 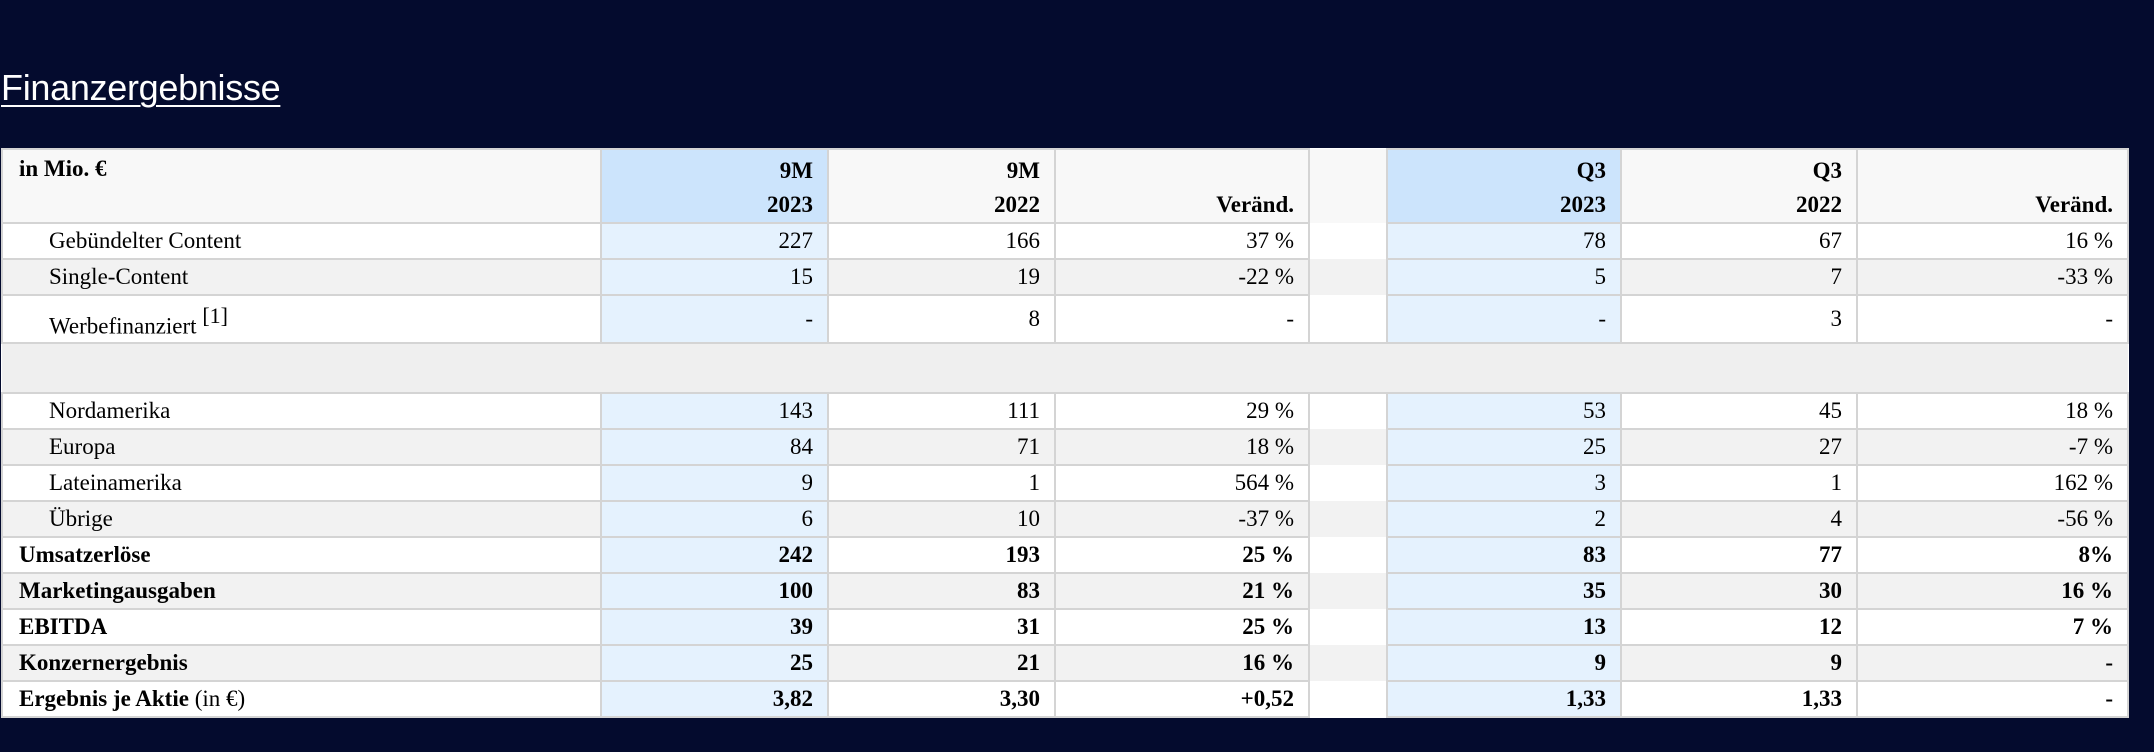 What do you see at coordinates (301, 555) in the screenshot?
I see `row-label: Umsatzerlöse` at bounding box center [301, 555].